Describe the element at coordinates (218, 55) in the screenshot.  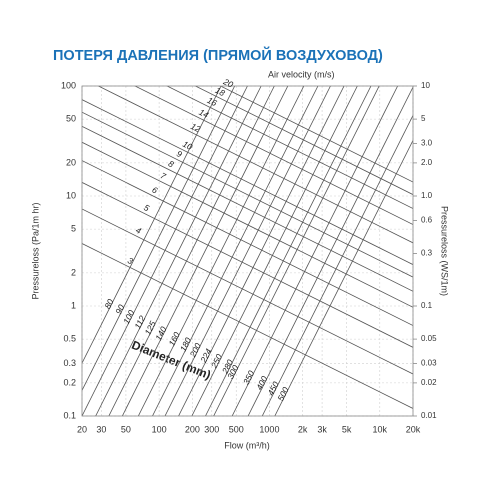
I see `chart-title: ПОТЕРЯ ДАВЛЕНИЯ (ПРЯМОЙ ВОЗДУХОВОД)` at that location.